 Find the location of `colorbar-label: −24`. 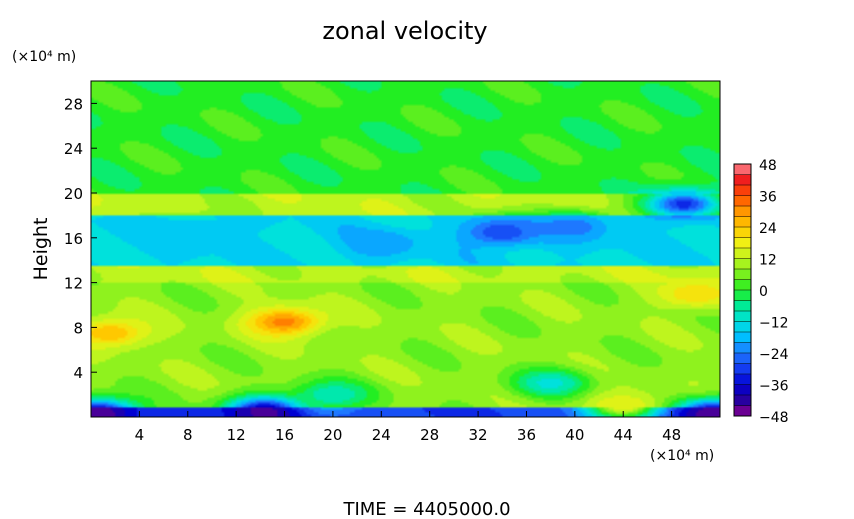

colorbar-label: −24 is located at coordinates (774, 355).